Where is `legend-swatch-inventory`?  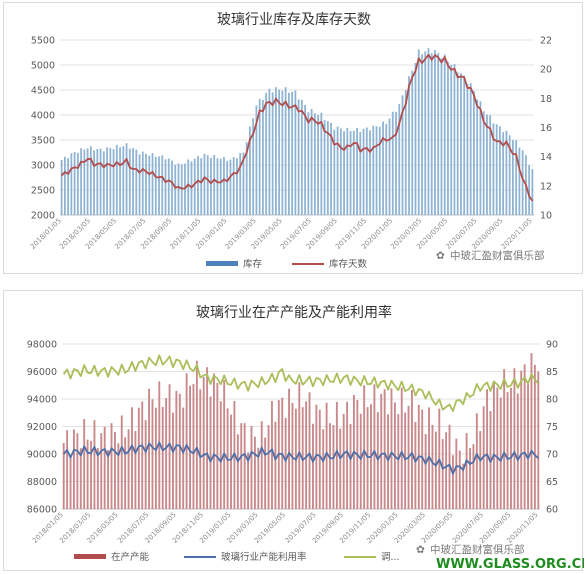 legend-swatch-inventory is located at coordinates (222, 263).